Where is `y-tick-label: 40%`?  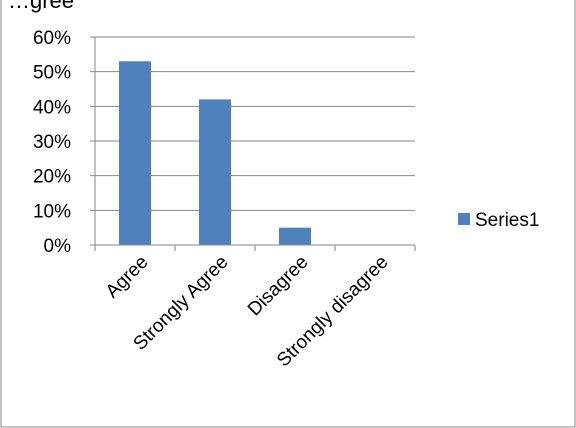
y-tick-label: 40% is located at coordinates (52, 107).